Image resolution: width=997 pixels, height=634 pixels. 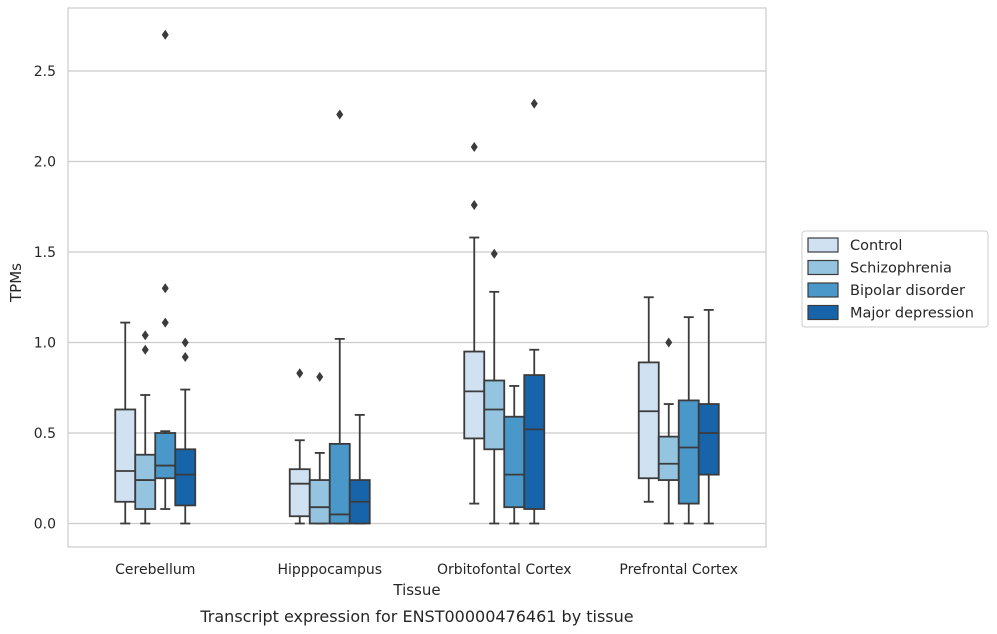 I want to click on legend-label: Control, so click(x=876, y=246).